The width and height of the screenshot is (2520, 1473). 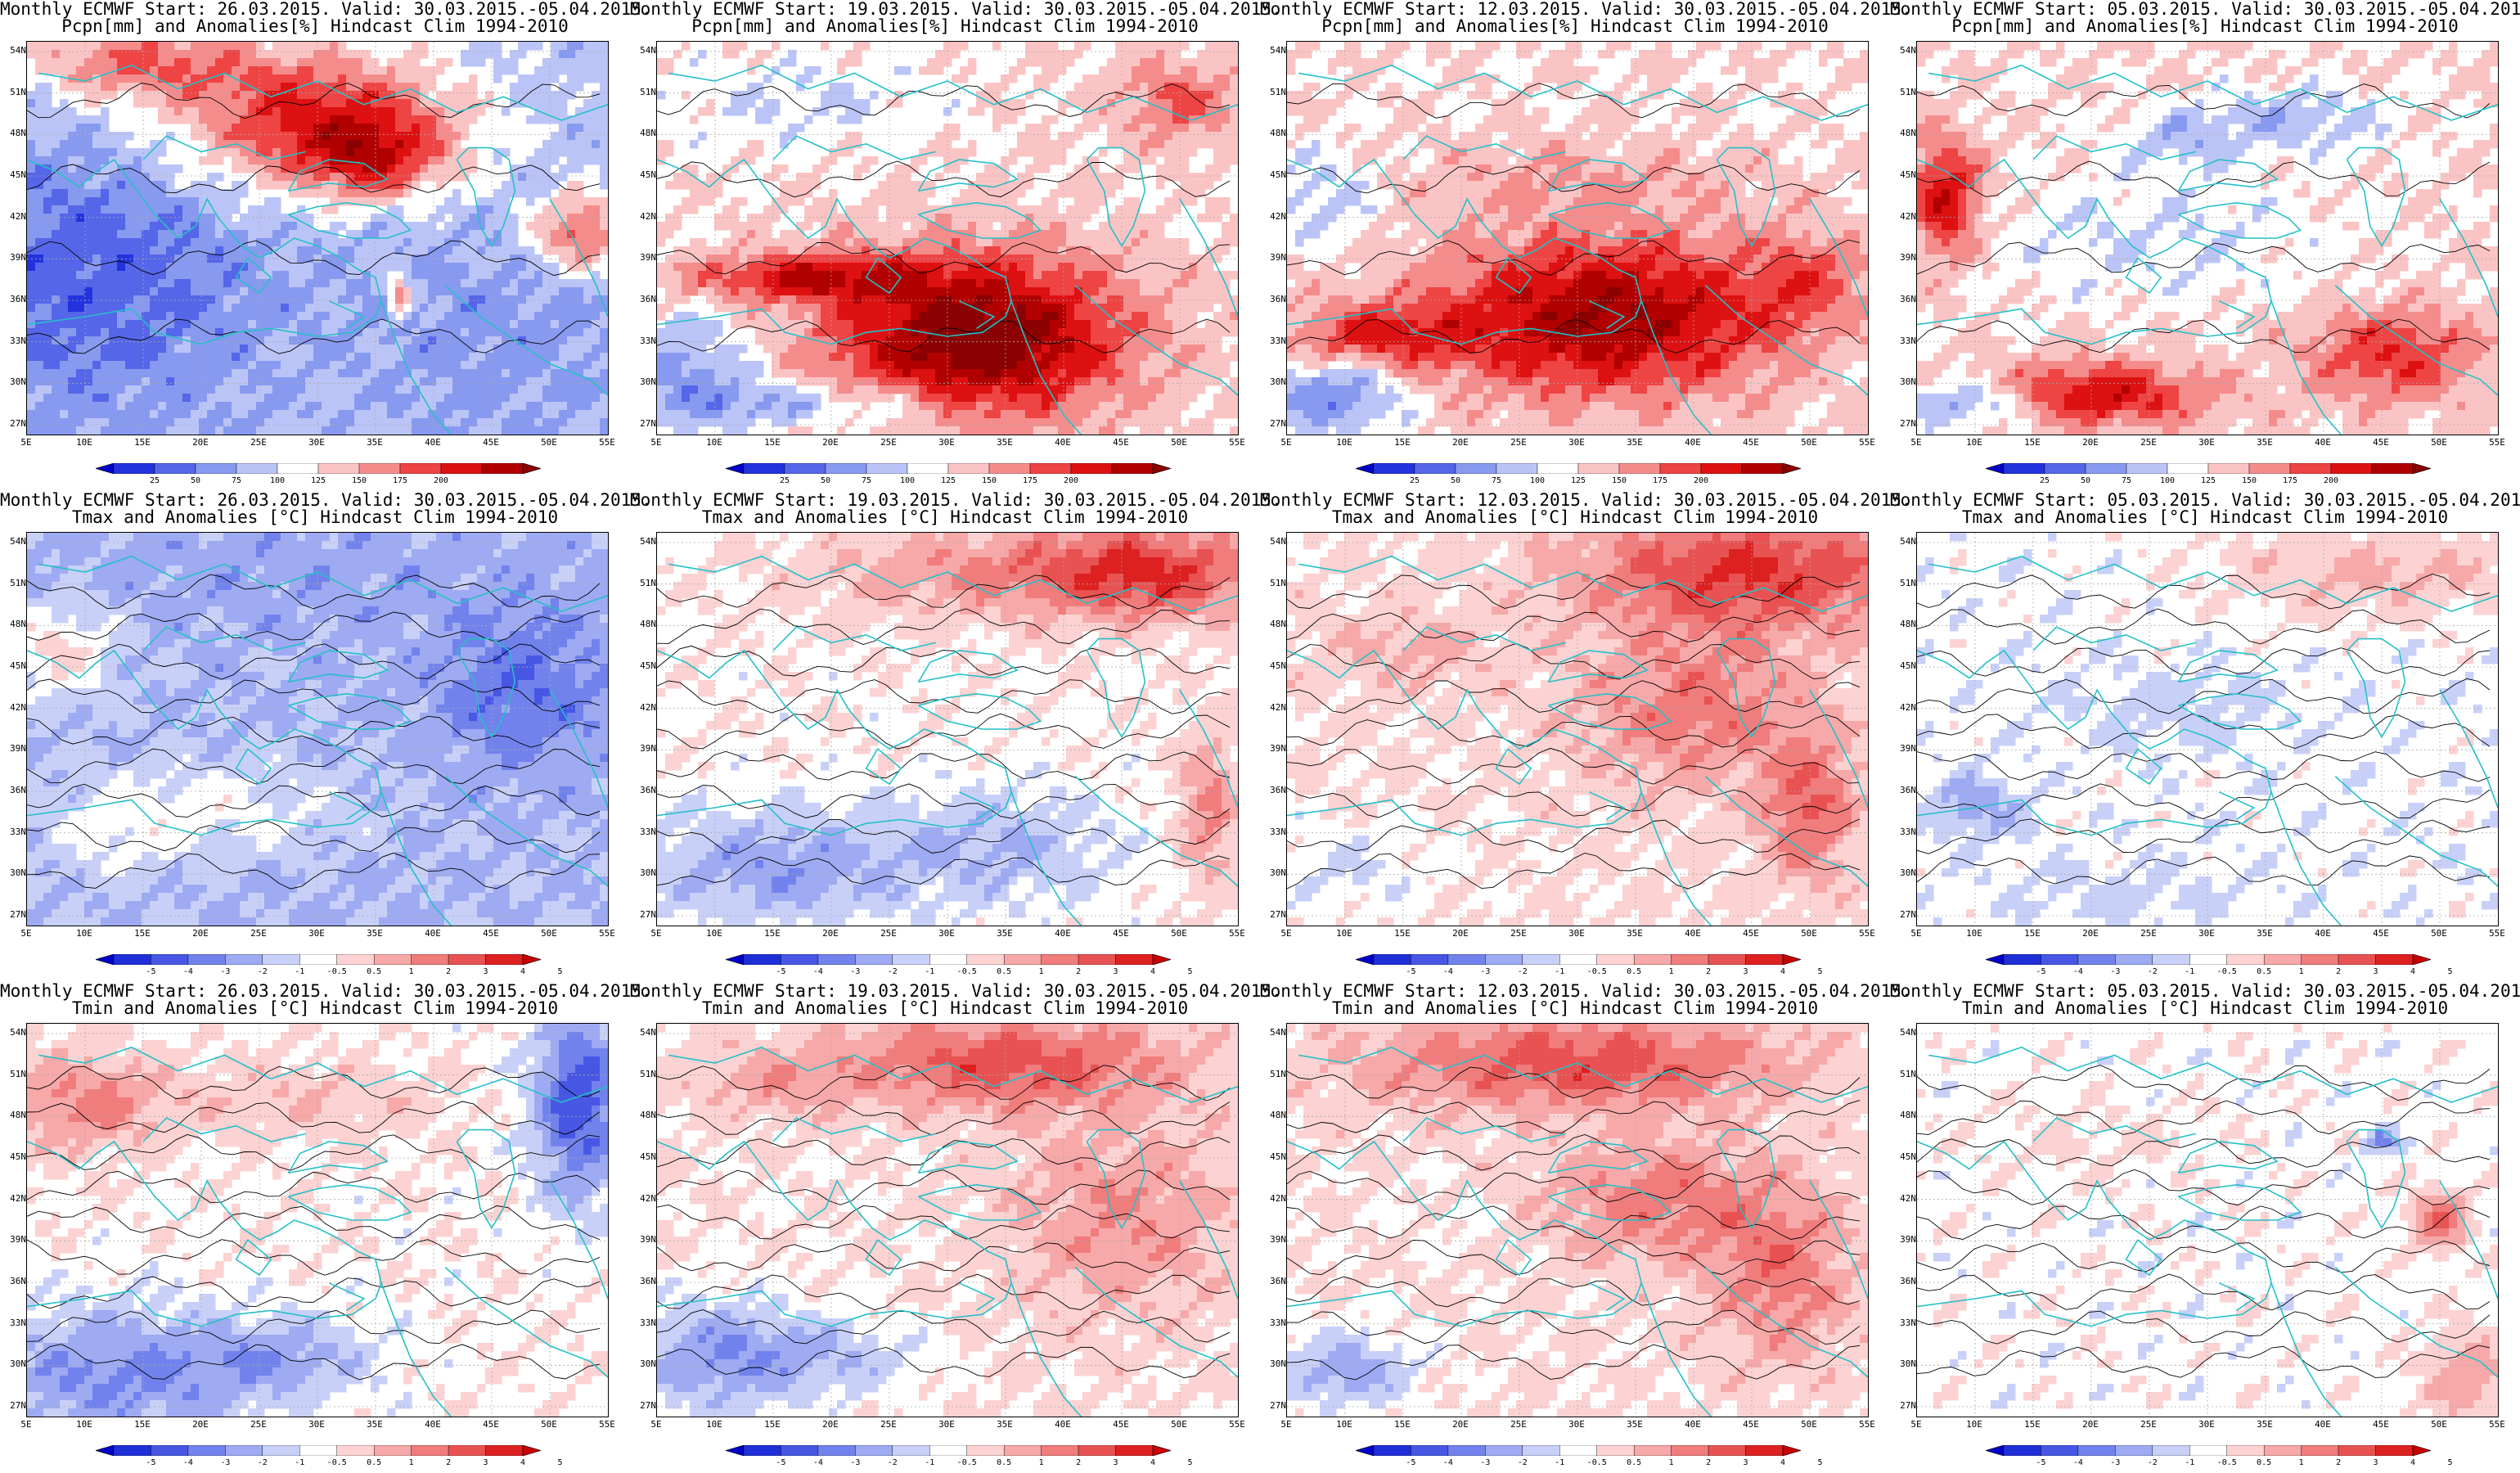 What do you see at coordinates (1004, 972) in the screenshot?
I see `colorbar-label: 0.5` at bounding box center [1004, 972].